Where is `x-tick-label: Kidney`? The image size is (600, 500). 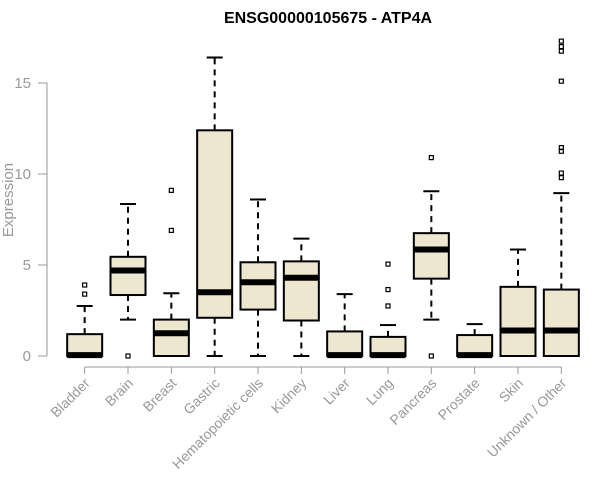
x-tick-label: Kidney is located at coordinates (289, 396).